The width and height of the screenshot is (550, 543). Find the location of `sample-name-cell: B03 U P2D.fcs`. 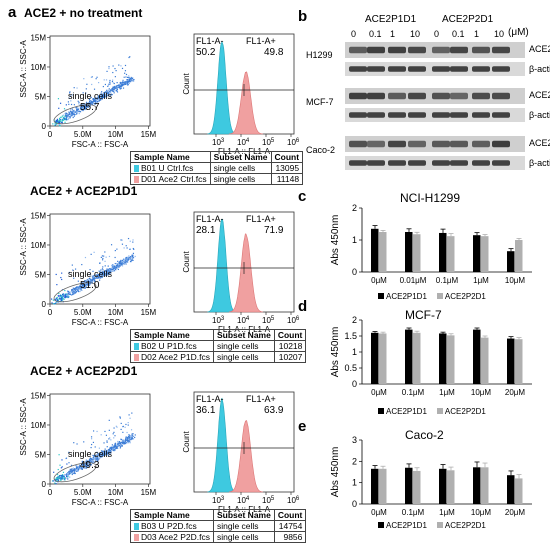

sample-name-cell: B03 U P2D.fcs is located at coordinates (172, 526).